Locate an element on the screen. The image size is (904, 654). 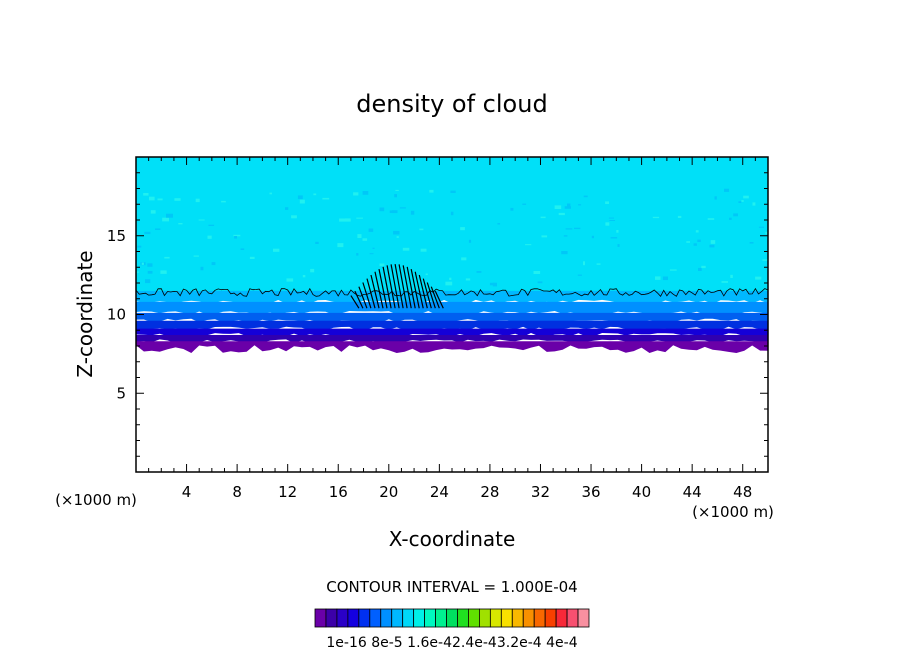
x-tick-label: 12 is located at coordinates (287, 492).